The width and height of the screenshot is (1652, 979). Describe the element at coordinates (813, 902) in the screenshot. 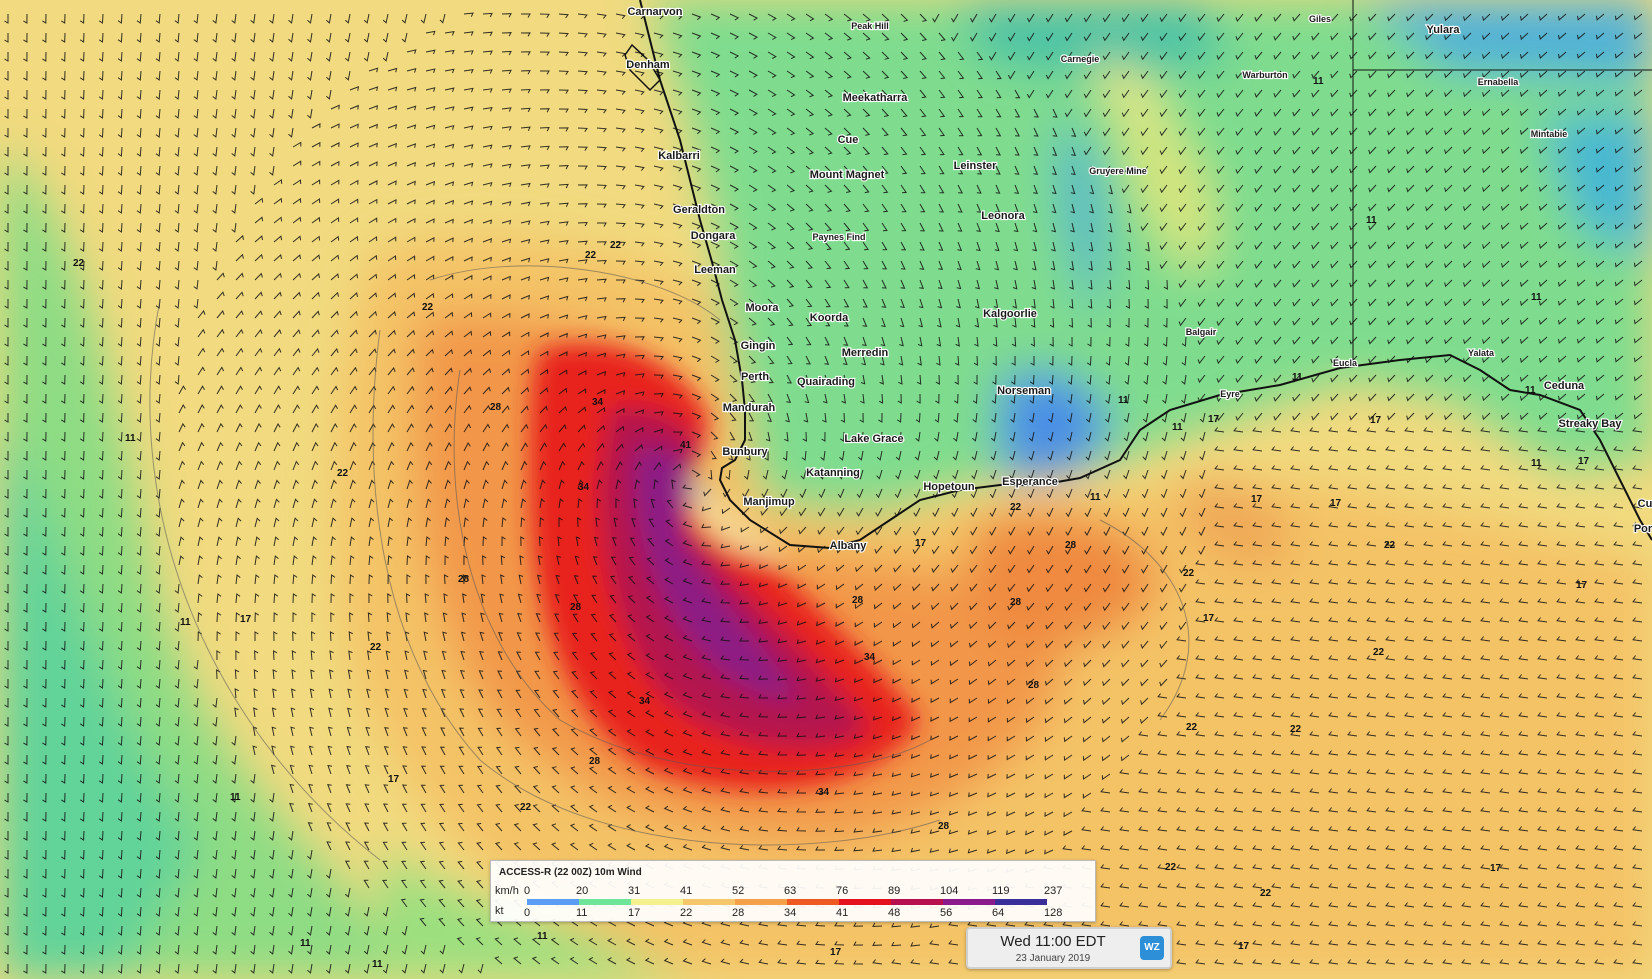

I see `legend-swatch` at that location.